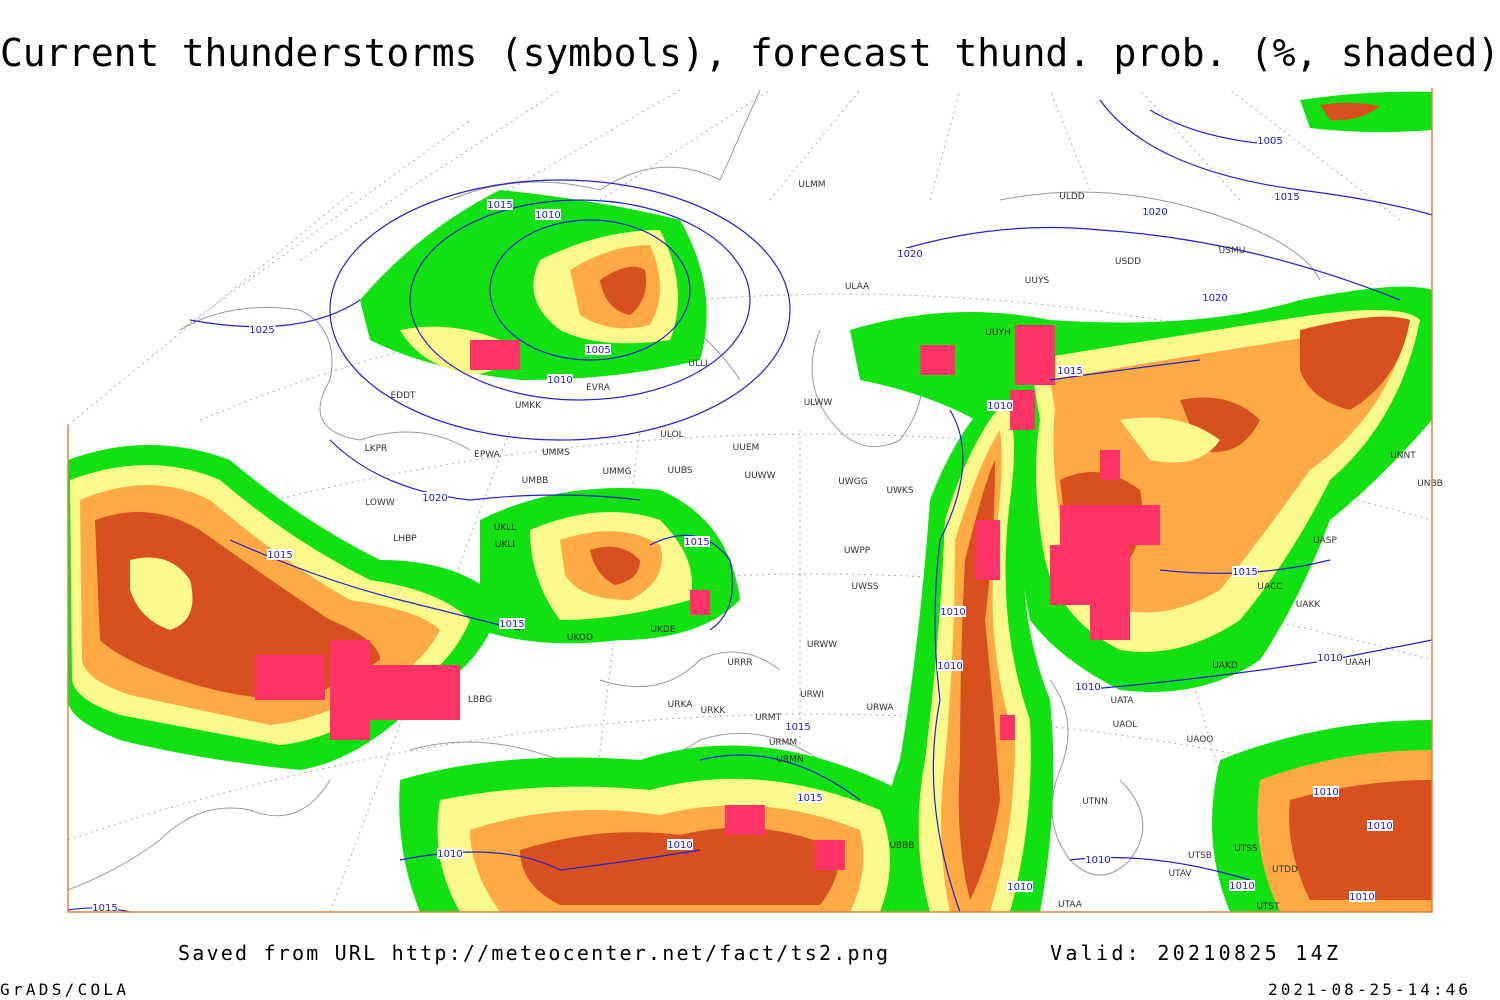 The image size is (1500, 1000). I want to click on isobar-label: 1025, so click(261, 330).